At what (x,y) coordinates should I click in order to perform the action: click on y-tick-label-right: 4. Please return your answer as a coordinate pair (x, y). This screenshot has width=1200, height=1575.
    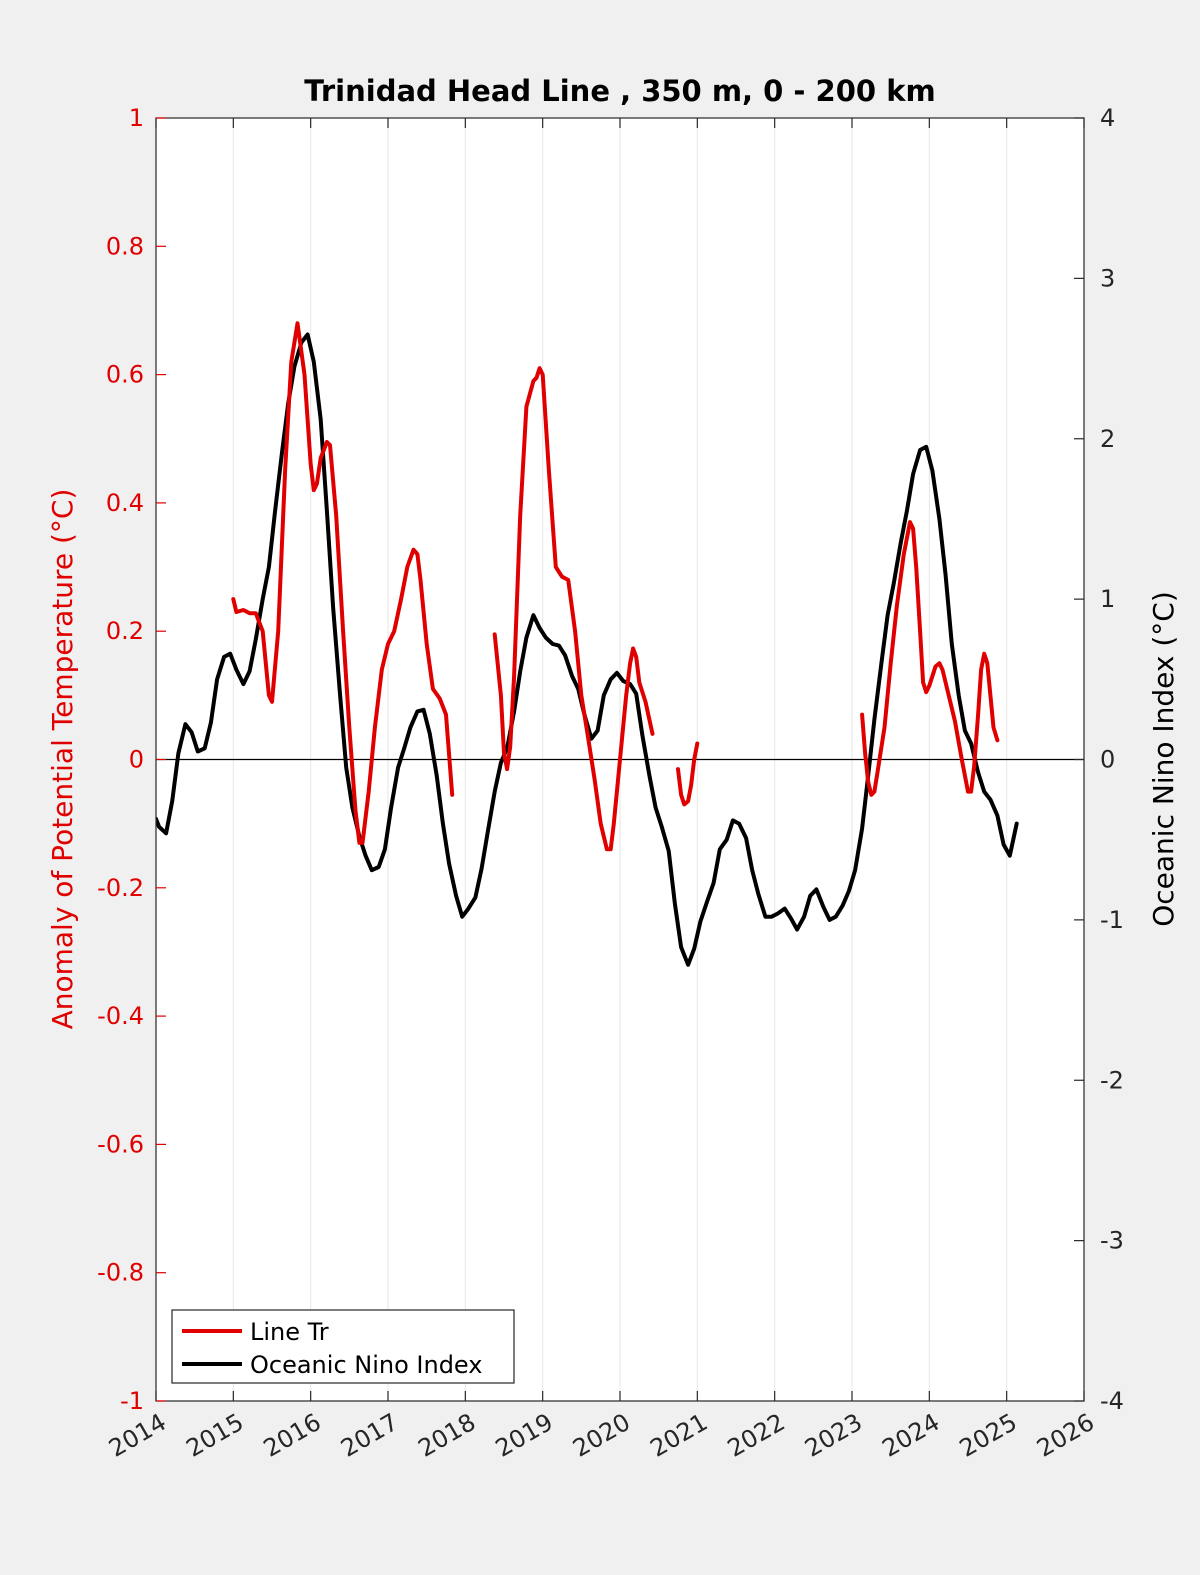
    Looking at the image, I should click on (1107, 118).